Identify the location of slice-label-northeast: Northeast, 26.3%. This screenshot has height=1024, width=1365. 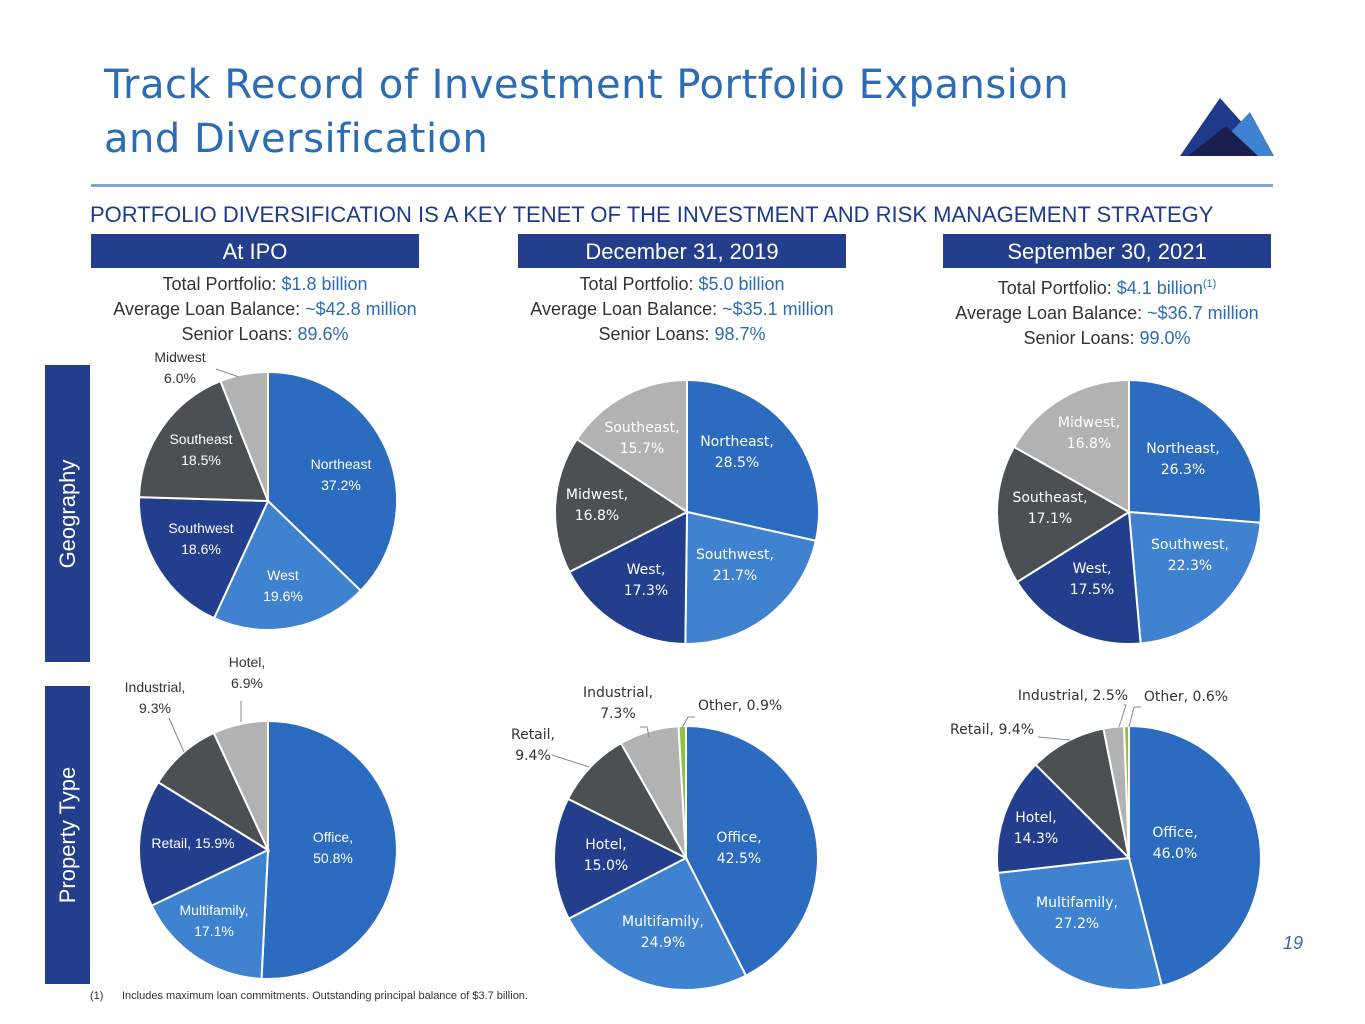
(1183, 459).